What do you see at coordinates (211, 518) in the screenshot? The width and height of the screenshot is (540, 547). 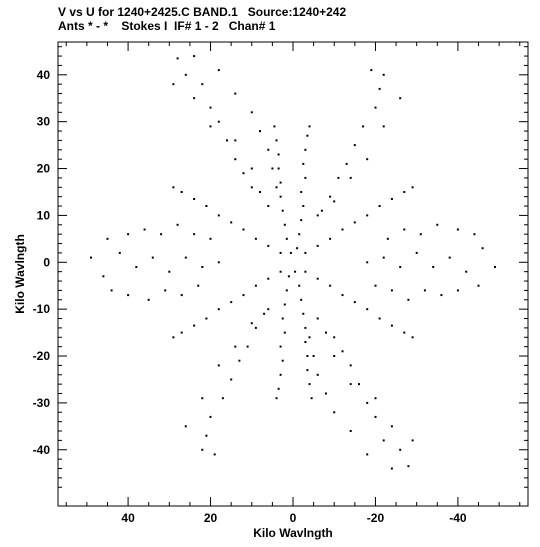 I see `x-tick-label: 20` at bounding box center [211, 518].